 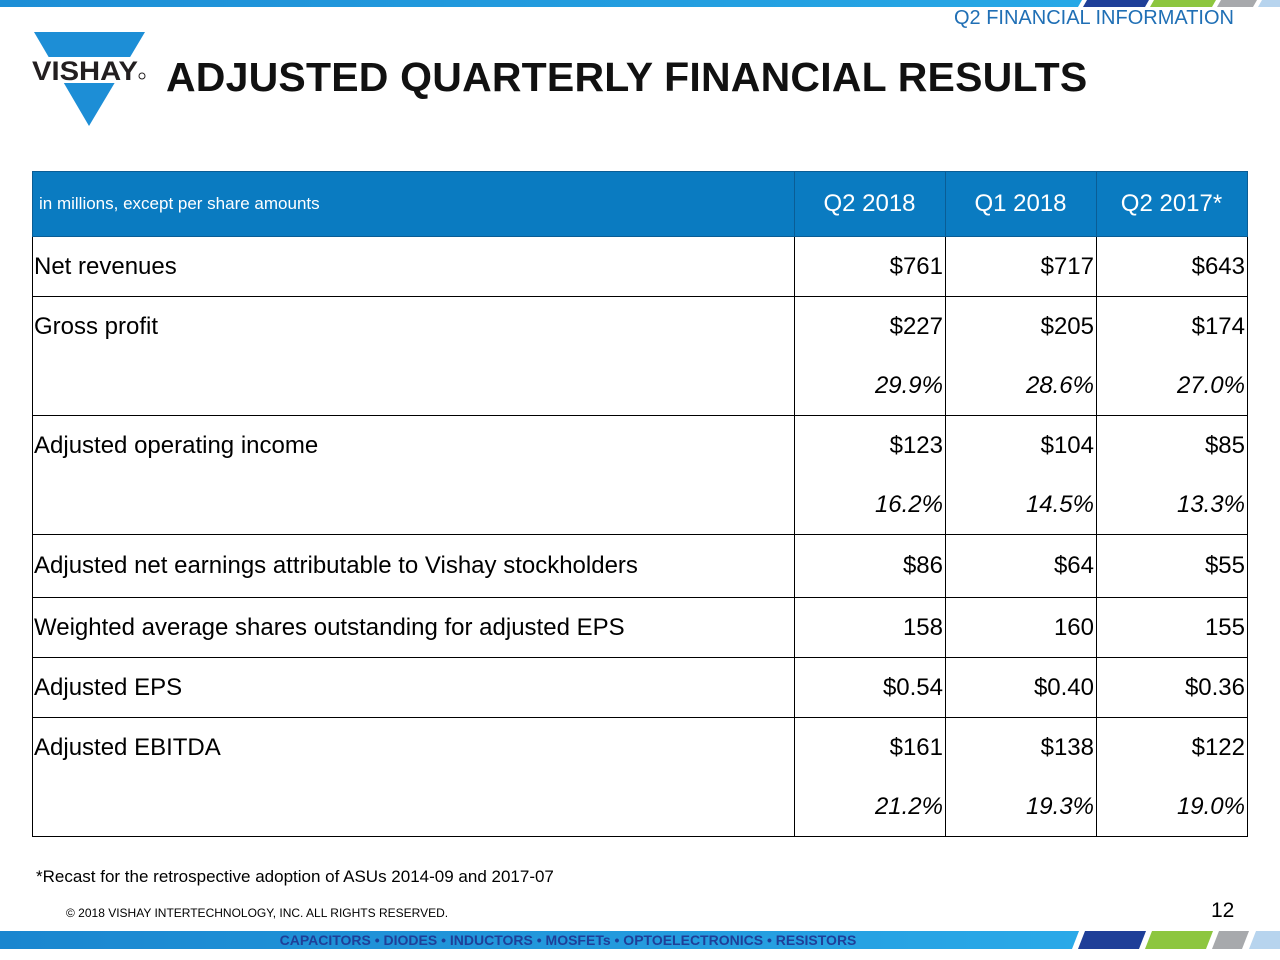 What do you see at coordinates (1172, 326) in the screenshot?
I see `row-value: $174` at bounding box center [1172, 326].